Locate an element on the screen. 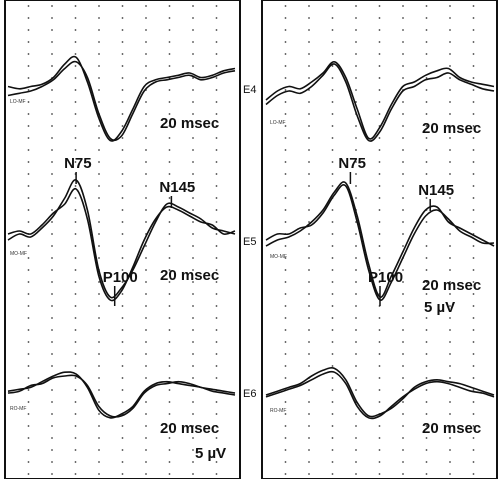 Image resolution: width=500 pixels, height=479 pixels. lead-label: MO-MF is located at coordinates (278, 257).